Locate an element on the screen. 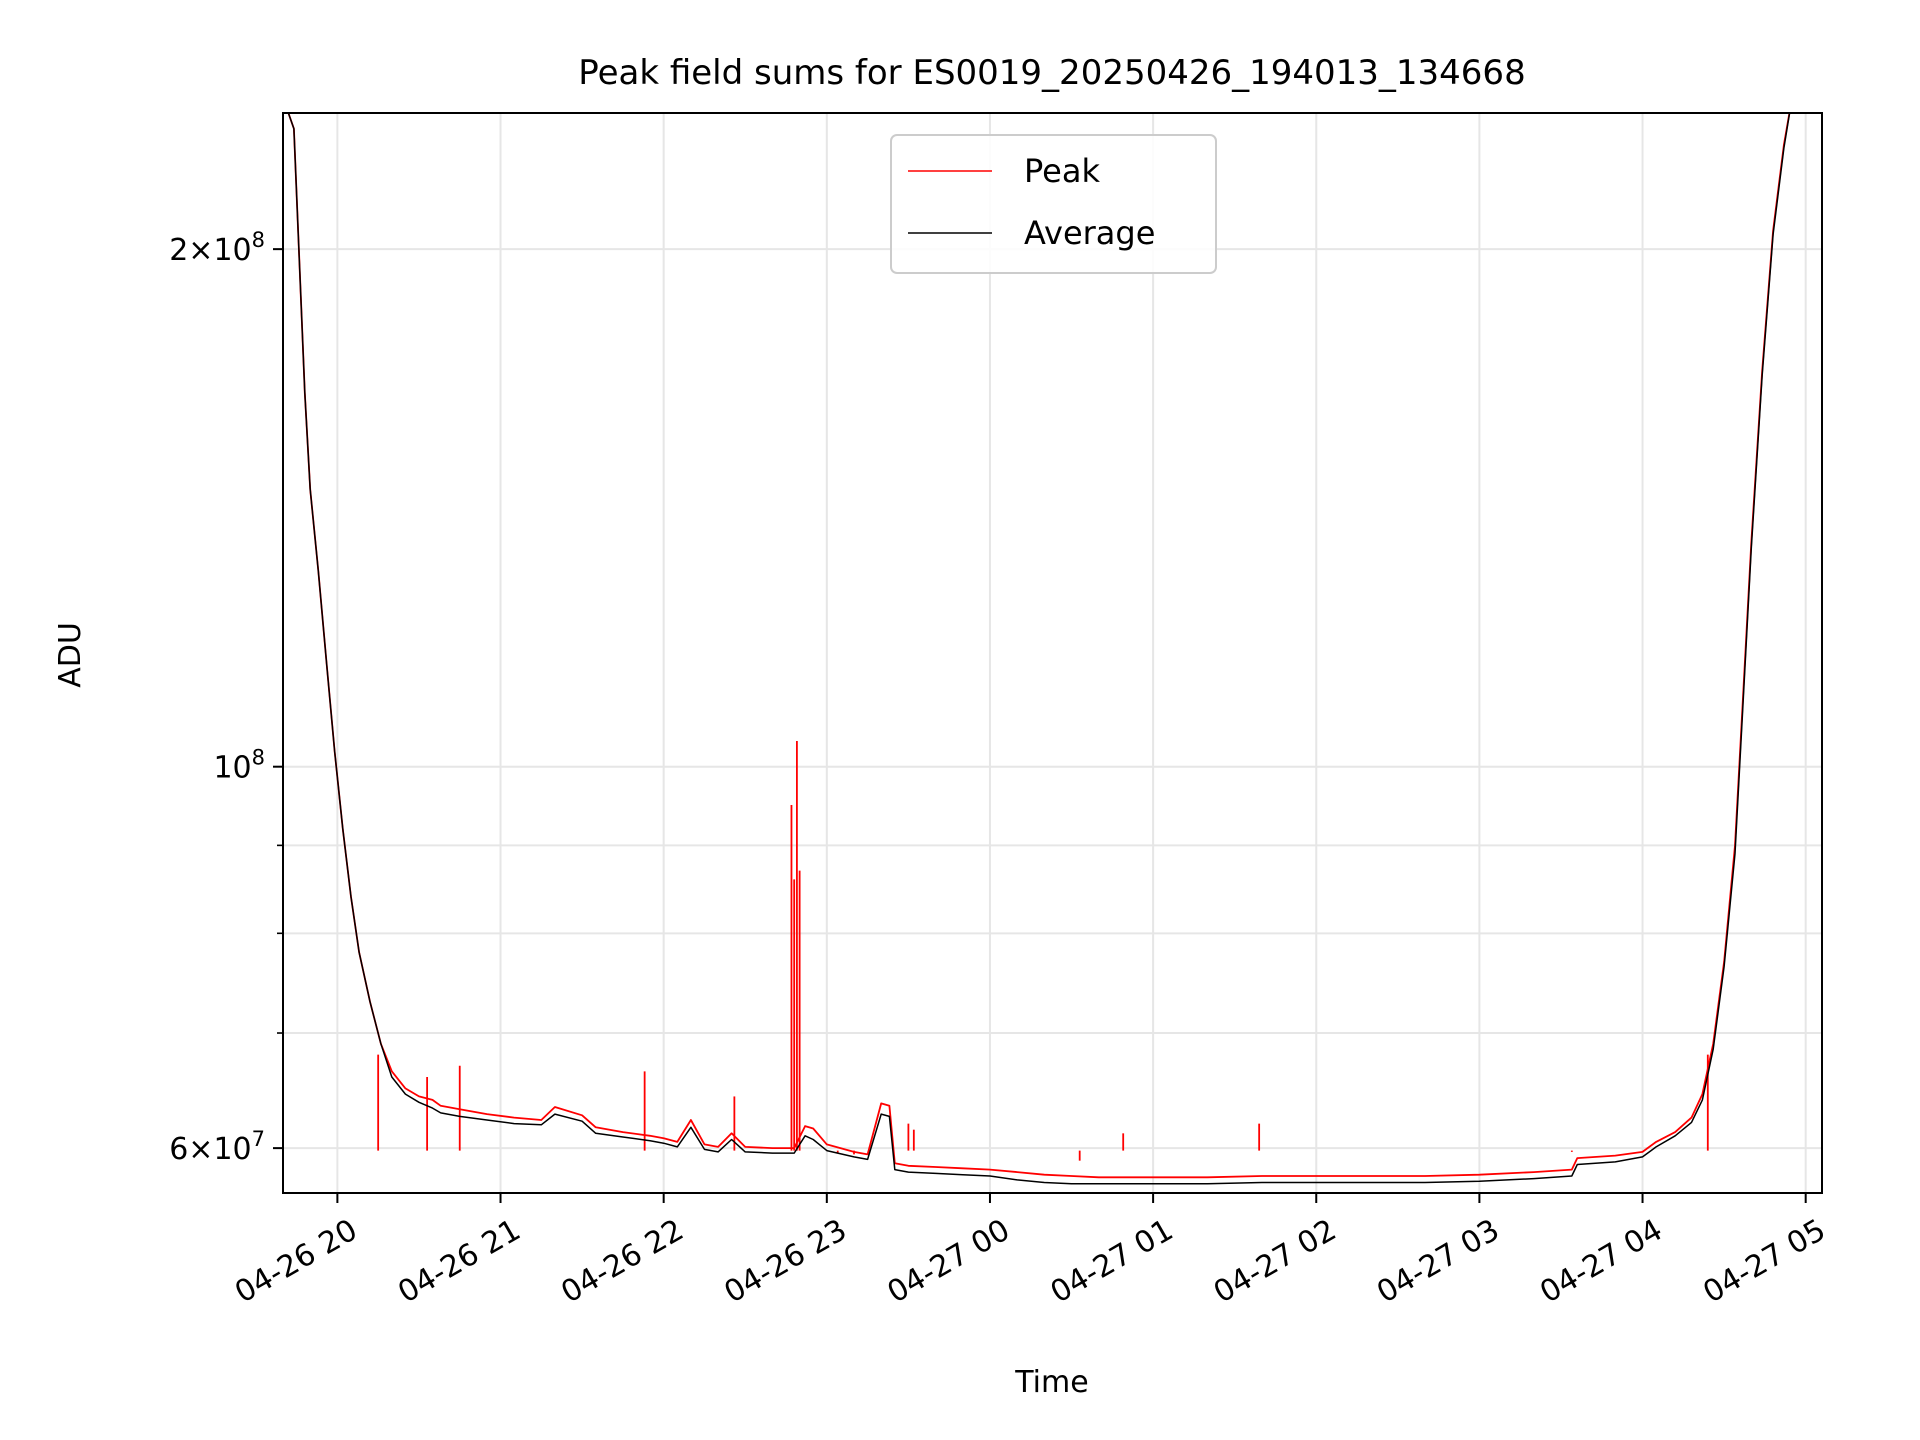  y-tick-label: 6×107 is located at coordinates (217, 1147).